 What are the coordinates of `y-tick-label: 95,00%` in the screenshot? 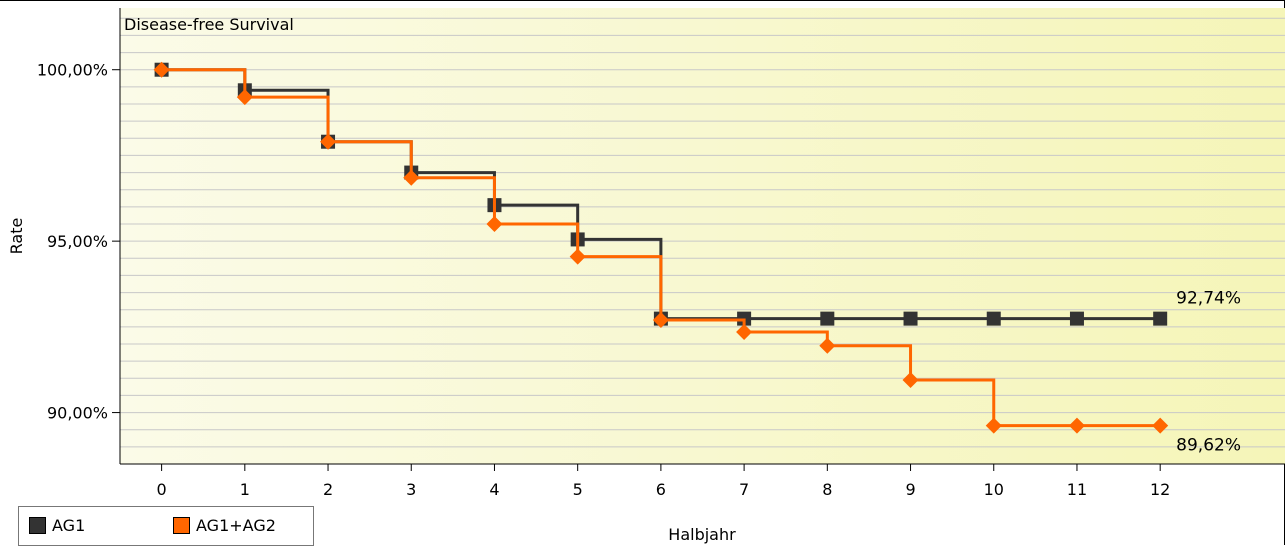 It's located at (77, 241).